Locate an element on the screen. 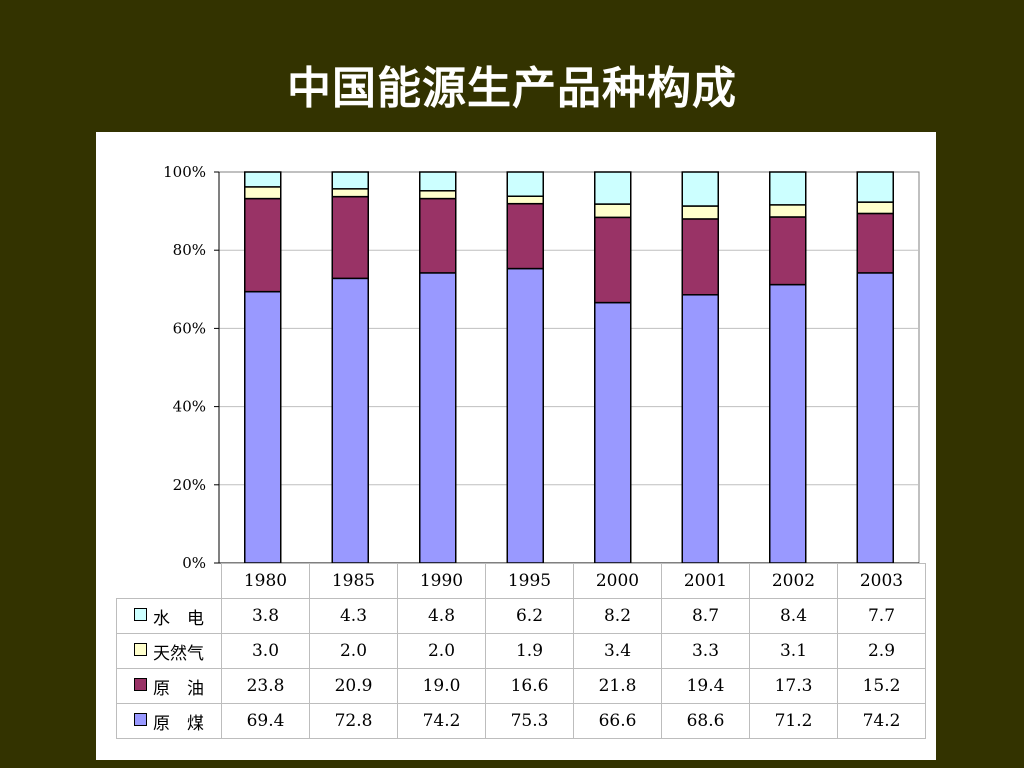  table-row: 天然气 3.0 2.0 2.0 1.9 3.4 3.3 3.1 2.9 is located at coordinates (521, 651).